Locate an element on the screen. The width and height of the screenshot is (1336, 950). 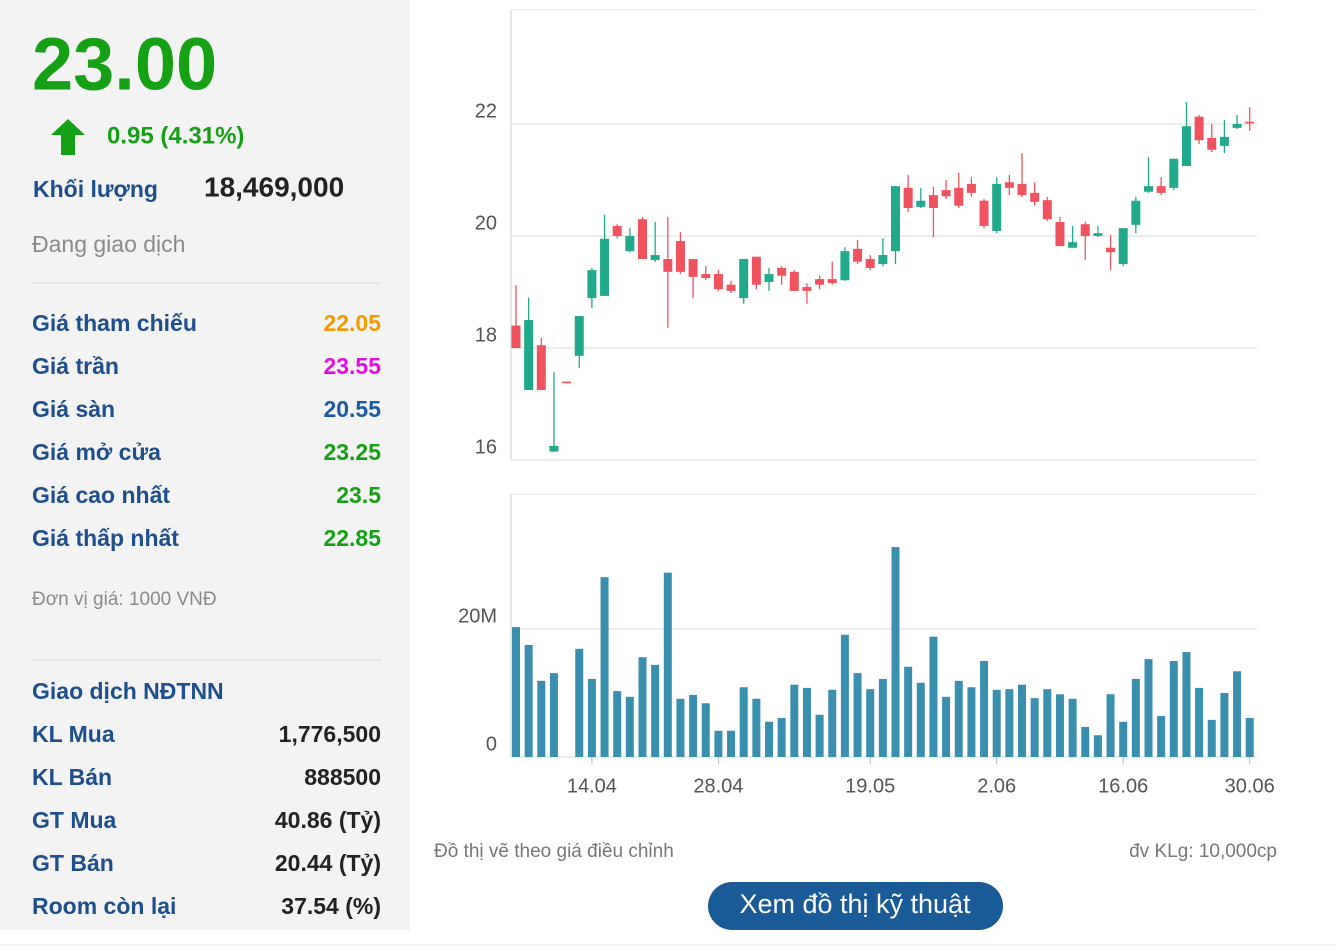
volume-label: Khối lượng is located at coordinates (95, 189).